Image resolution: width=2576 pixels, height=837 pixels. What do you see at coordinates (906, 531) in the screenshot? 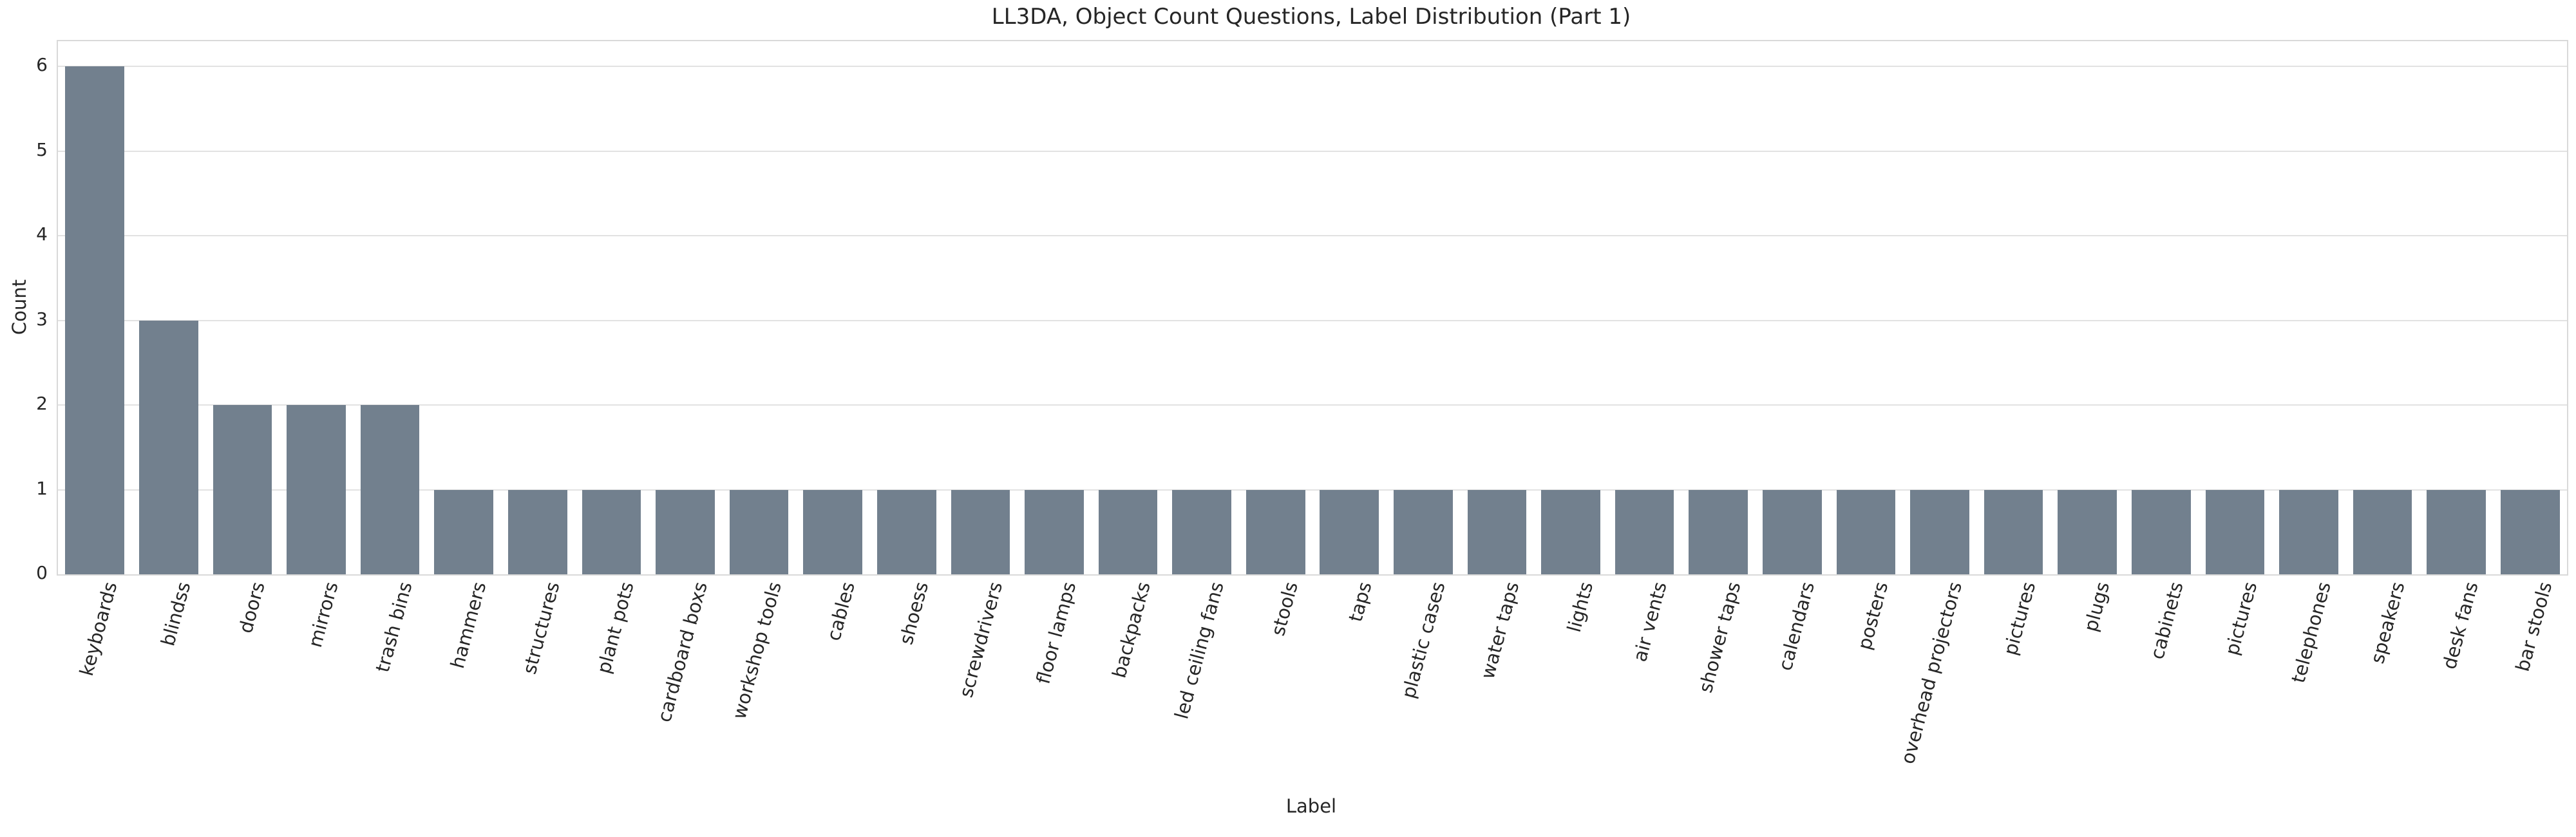
I see `bar-shoess` at bounding box center [906, 531].